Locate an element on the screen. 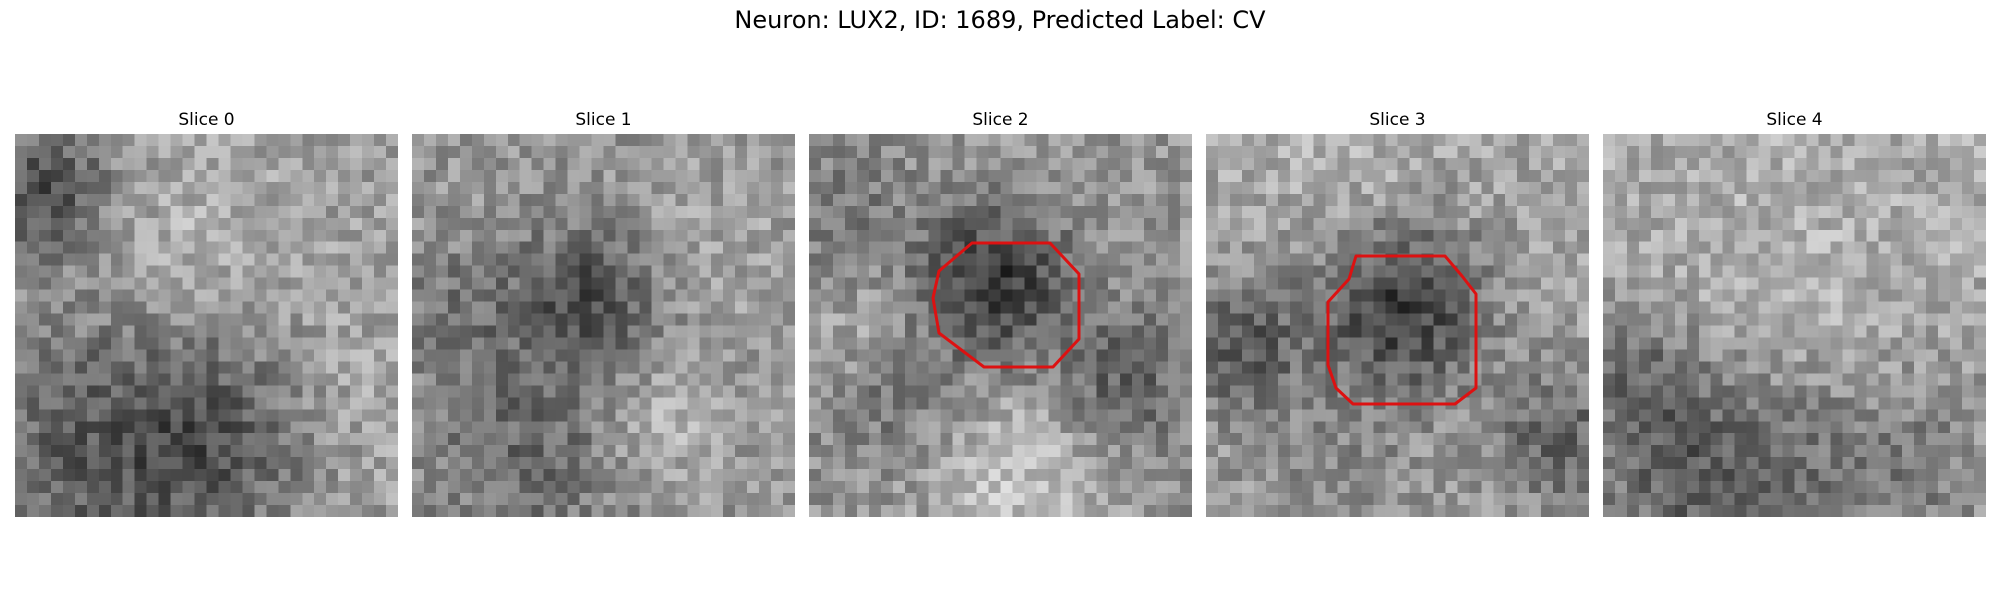 The width and height of the screenshot is (2000, 600). slice-title-3: Slice 3 is located at coordinates (1397, 120).